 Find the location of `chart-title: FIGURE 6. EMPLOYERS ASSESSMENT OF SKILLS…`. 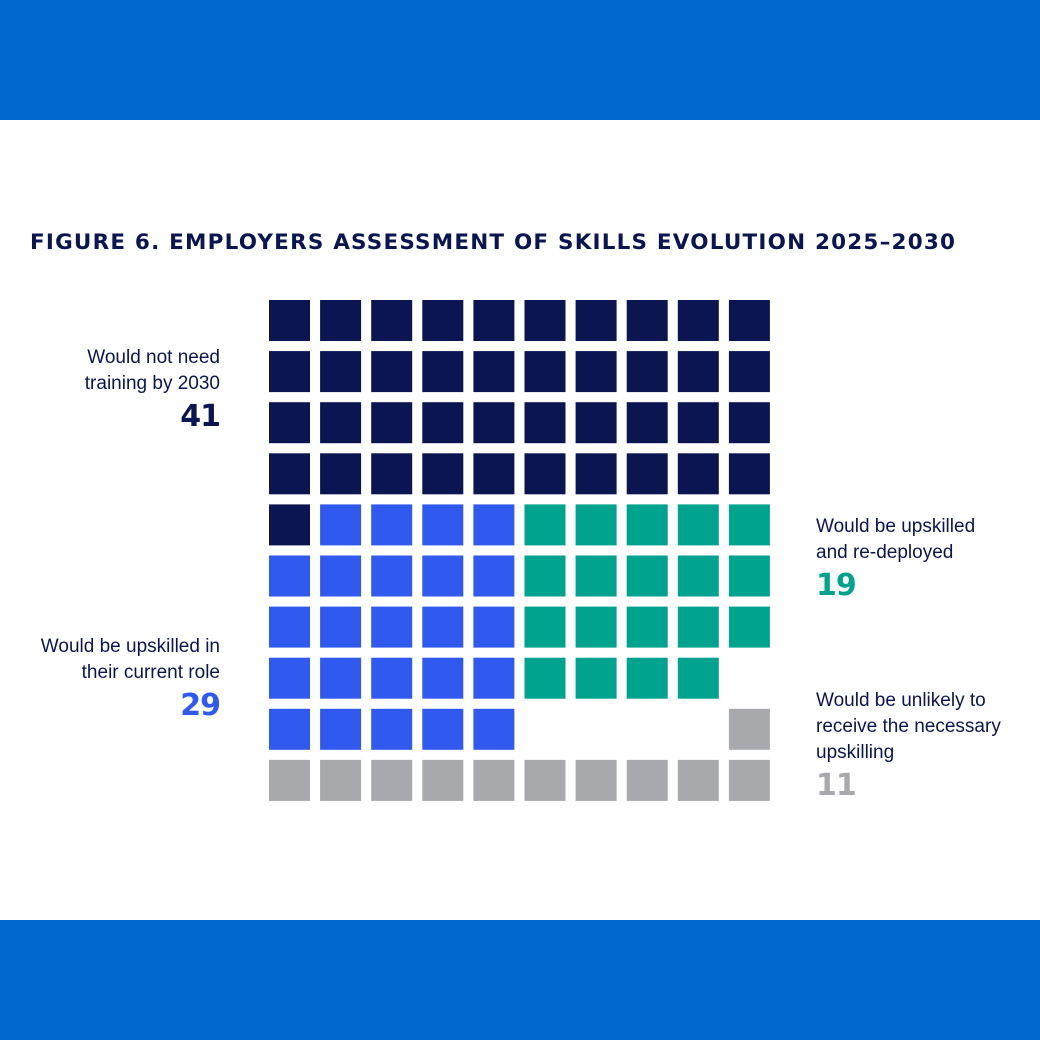

chart-title: FIGURE 6. EMPLOYERS ASSESSMENT OF SKILLS… is located at coordinates (493, 242).